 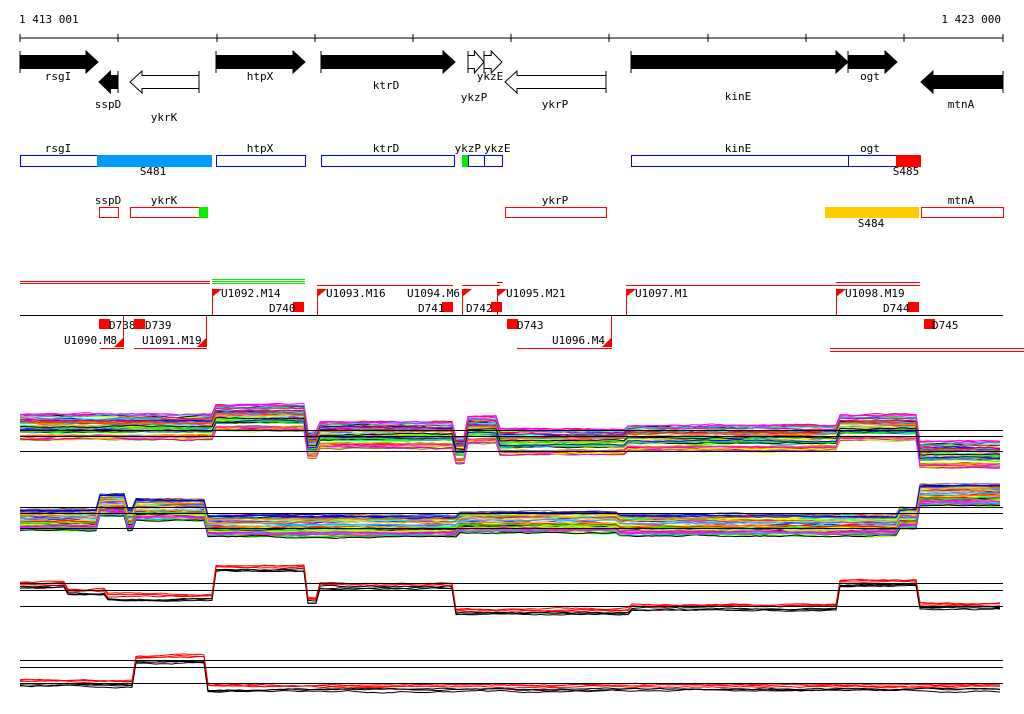 I want to click on gene-rsgI: rsgI, so click(x=59, y=66).